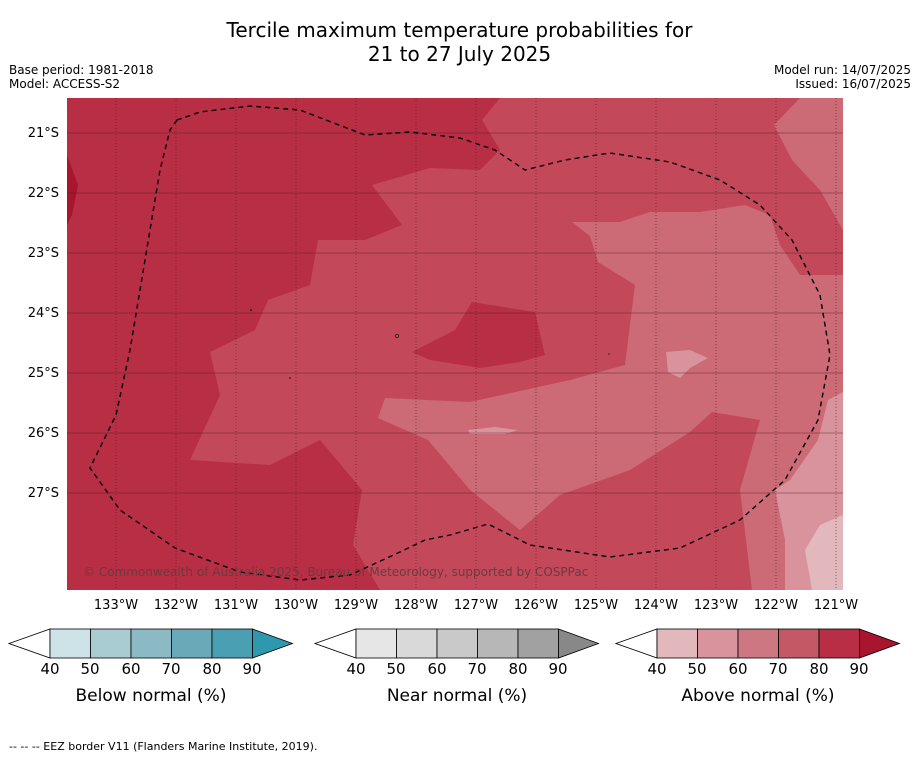 This screenshot has width=919, height=758. Describe the element at coordinates (416, 605) in the screenshot. I see `lon-label: 128°W` at that location.